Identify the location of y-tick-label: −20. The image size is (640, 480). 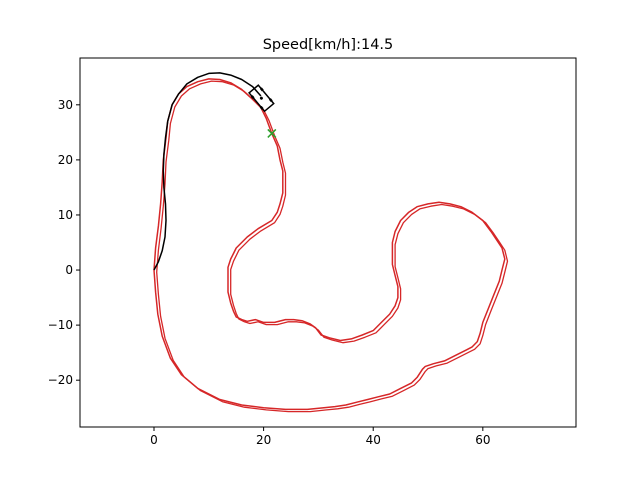
(60, 380).